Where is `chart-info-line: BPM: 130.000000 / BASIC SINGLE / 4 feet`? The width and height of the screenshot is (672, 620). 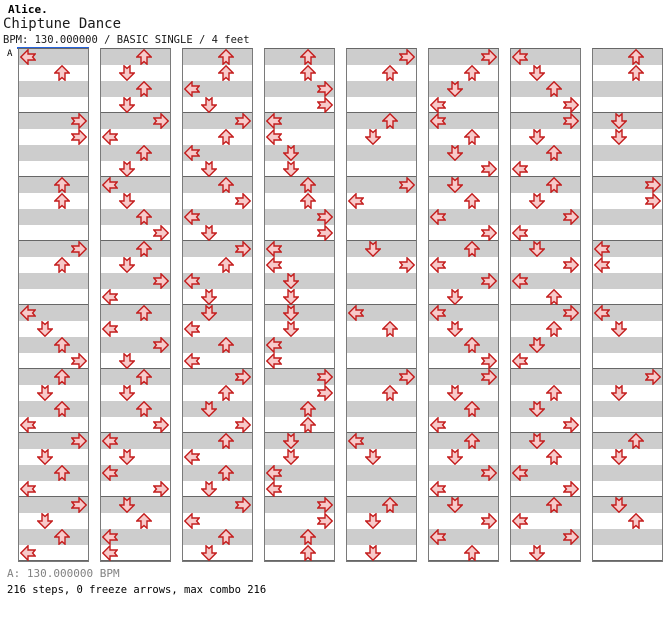
chart-info-line: BPM: 130.000000 / BASIC SINGLE / 4 feet is located at coordinates (126, 40).